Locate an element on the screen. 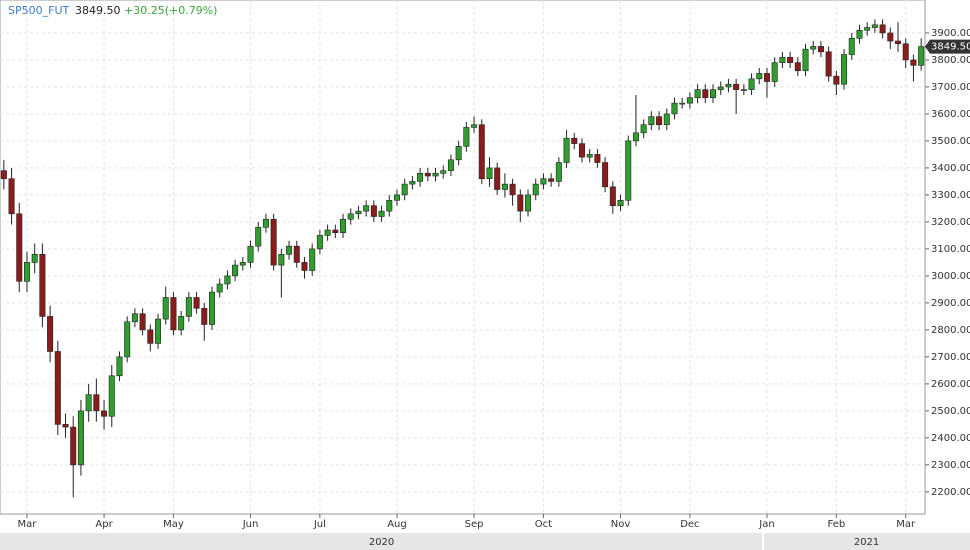 This screenshot has width=970, height=550. year-label: 2021 is located at coordinates (866, 542).